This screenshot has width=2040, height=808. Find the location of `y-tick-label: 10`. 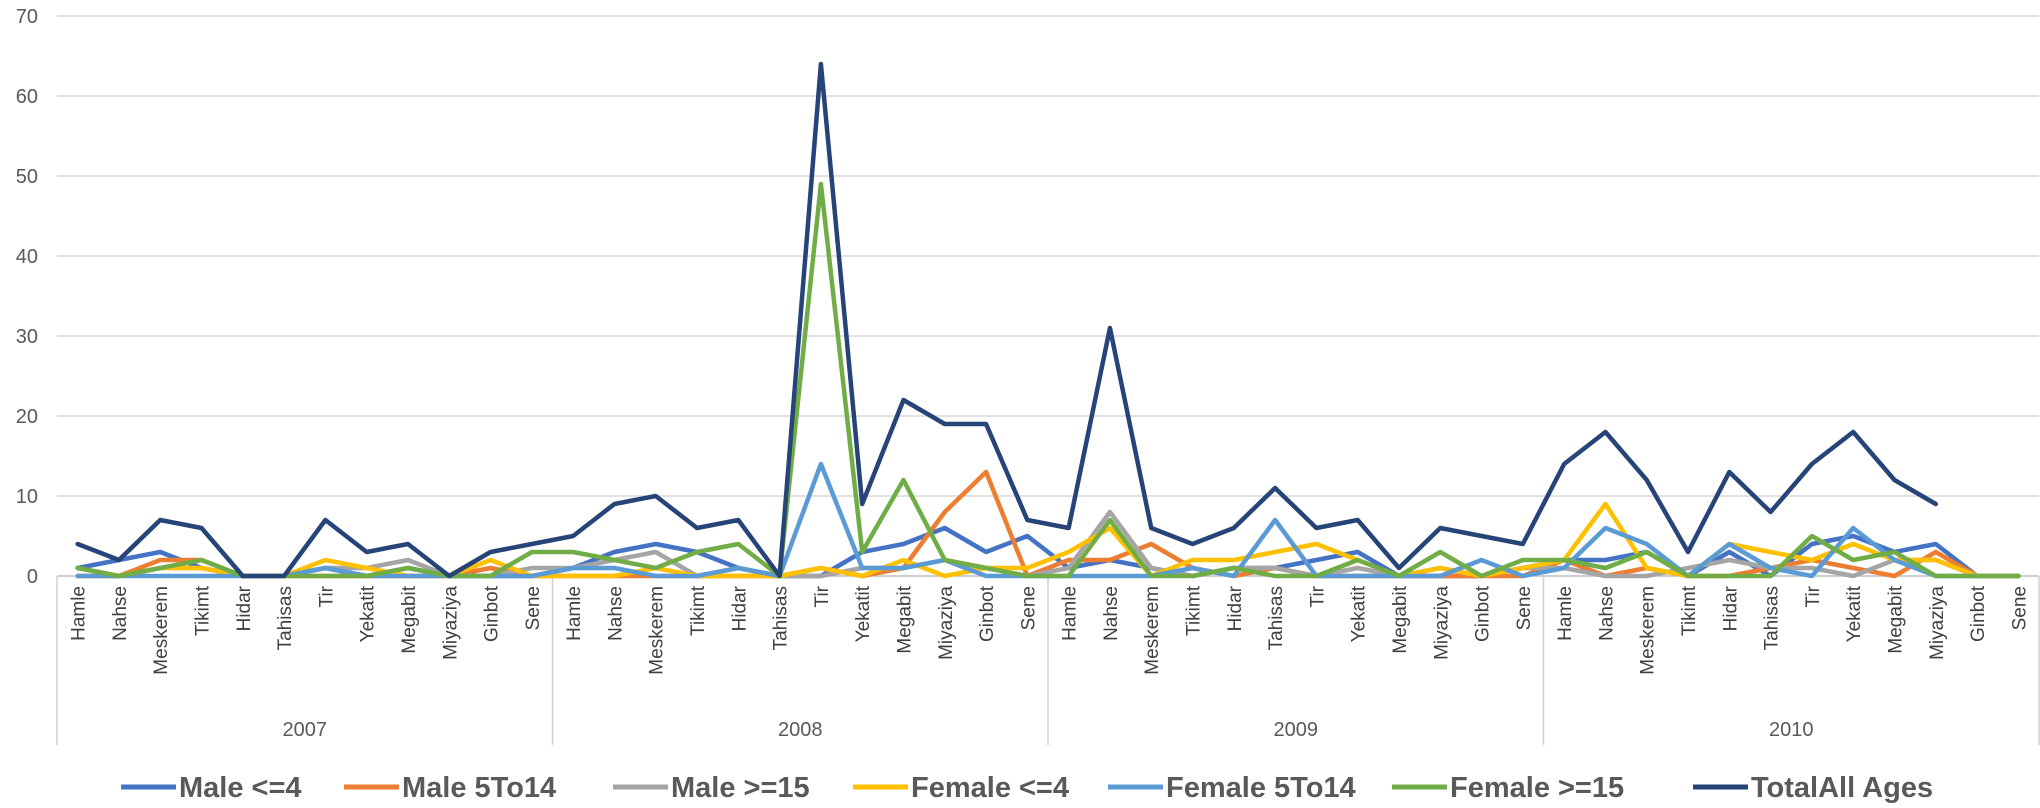

y-tick-label: 10 is located at coordinates (27, 497).